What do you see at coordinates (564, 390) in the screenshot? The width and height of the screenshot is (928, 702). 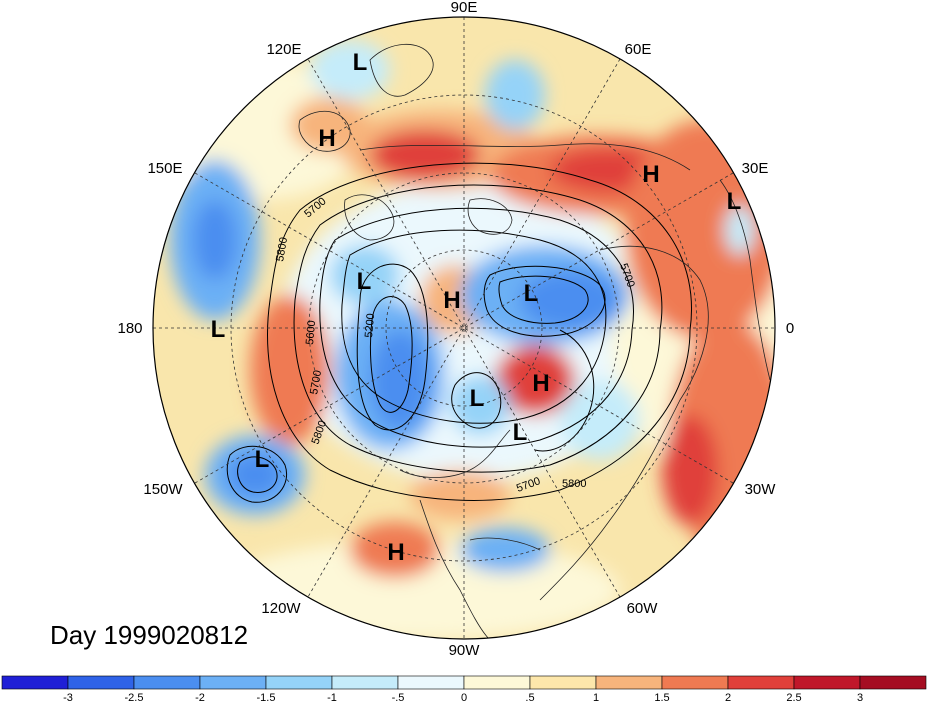 I see `contour-east-trough` at bounding box center [564, 390].